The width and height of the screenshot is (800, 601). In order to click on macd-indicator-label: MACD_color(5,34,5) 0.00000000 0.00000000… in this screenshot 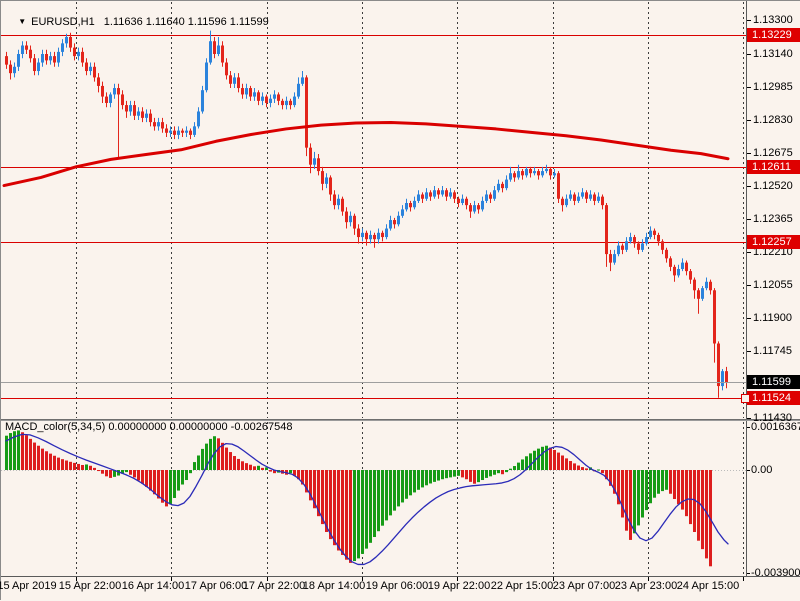, I will do `click(149, 427)`.